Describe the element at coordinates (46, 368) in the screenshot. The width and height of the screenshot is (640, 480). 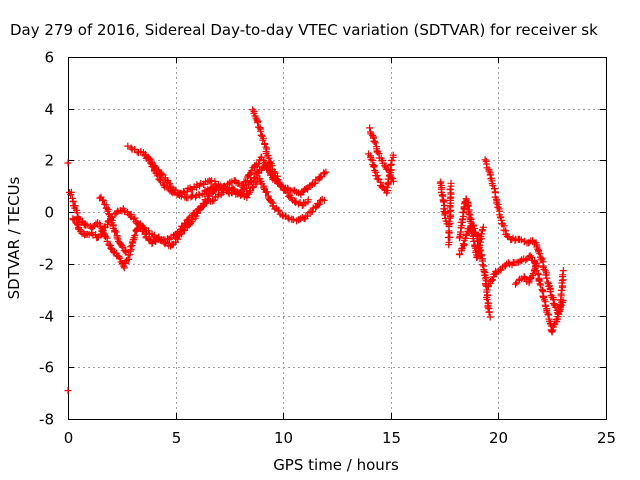
I see `y-tick-label: -6` at that location.